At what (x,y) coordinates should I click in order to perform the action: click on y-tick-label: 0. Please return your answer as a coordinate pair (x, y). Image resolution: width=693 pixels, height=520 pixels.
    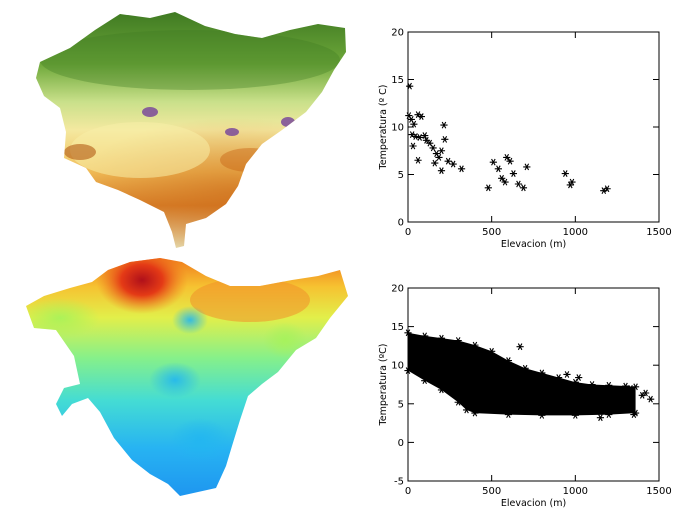
    Looking at the image, I should click on (401, 223).